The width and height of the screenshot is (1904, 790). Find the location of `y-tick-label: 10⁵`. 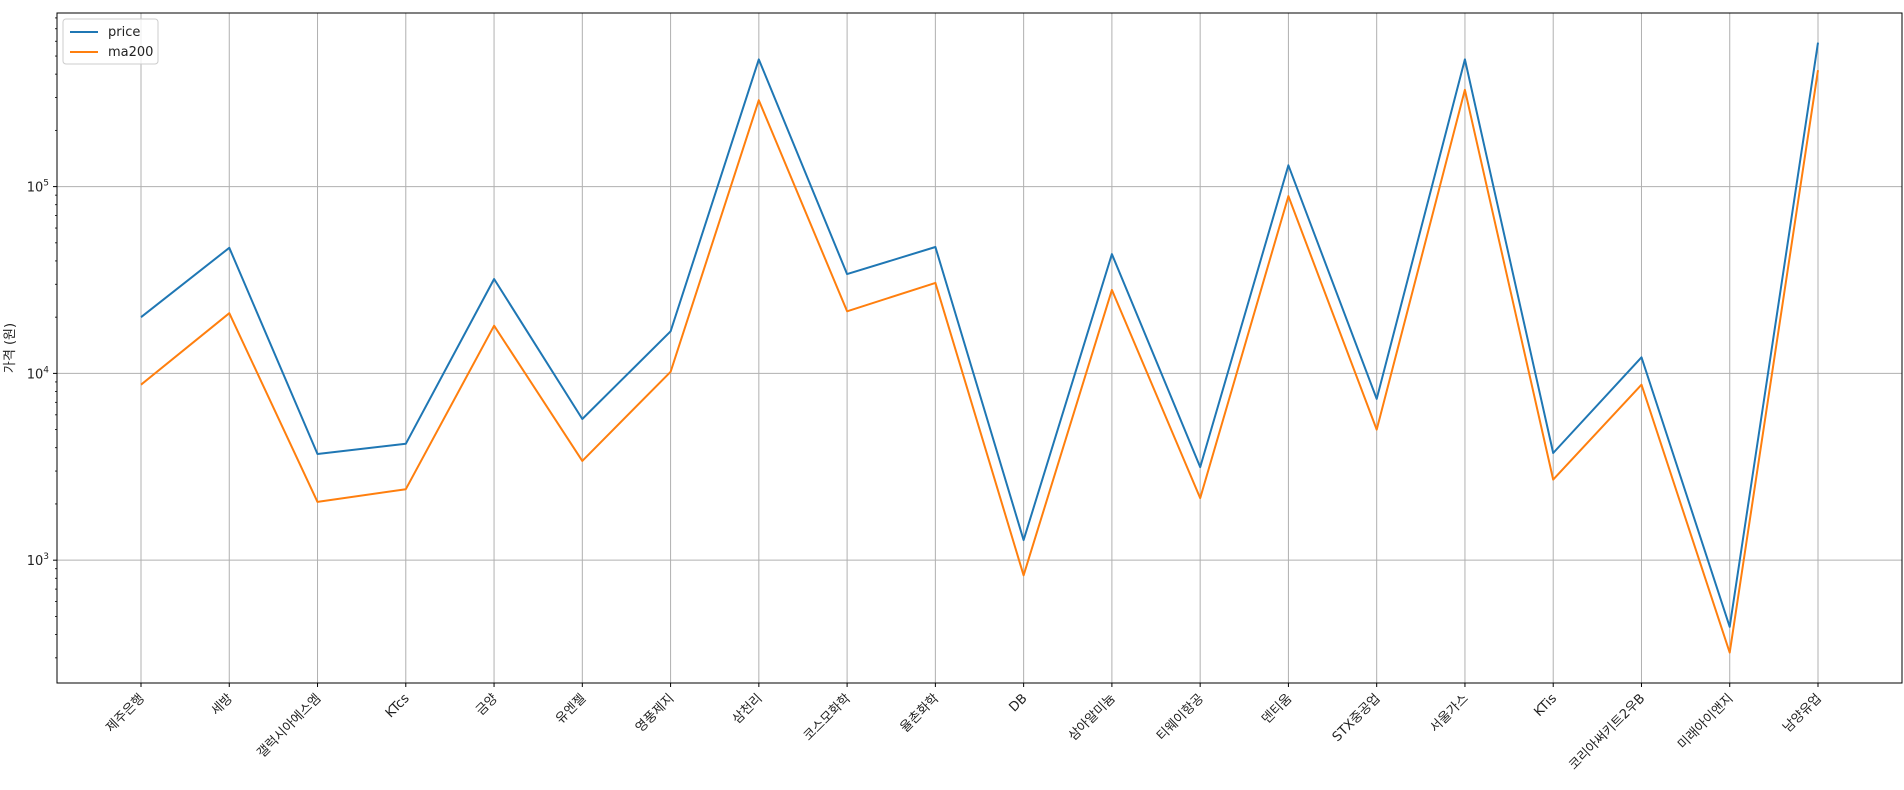

y-tick-label: 10⁵ is located at coordinates (38, 187).